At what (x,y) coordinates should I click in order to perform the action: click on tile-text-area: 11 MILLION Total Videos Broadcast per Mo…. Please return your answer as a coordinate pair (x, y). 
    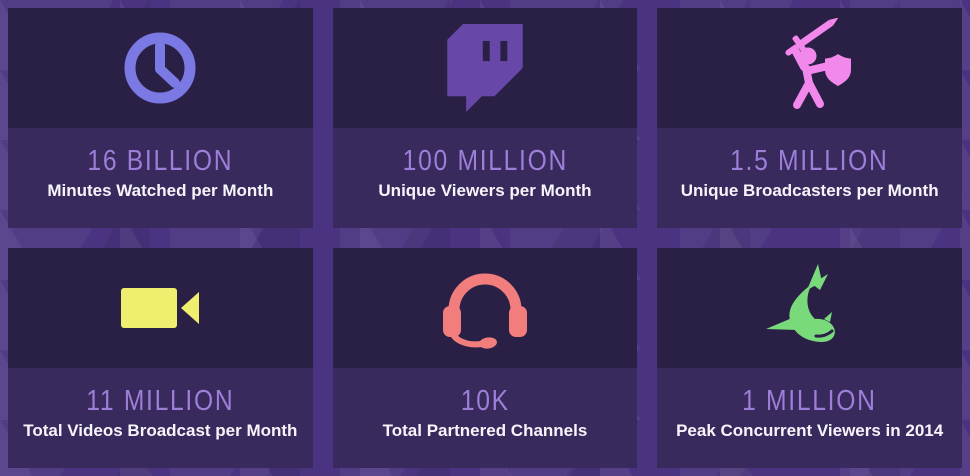
    Looking at the image, I should click on (160, 418).